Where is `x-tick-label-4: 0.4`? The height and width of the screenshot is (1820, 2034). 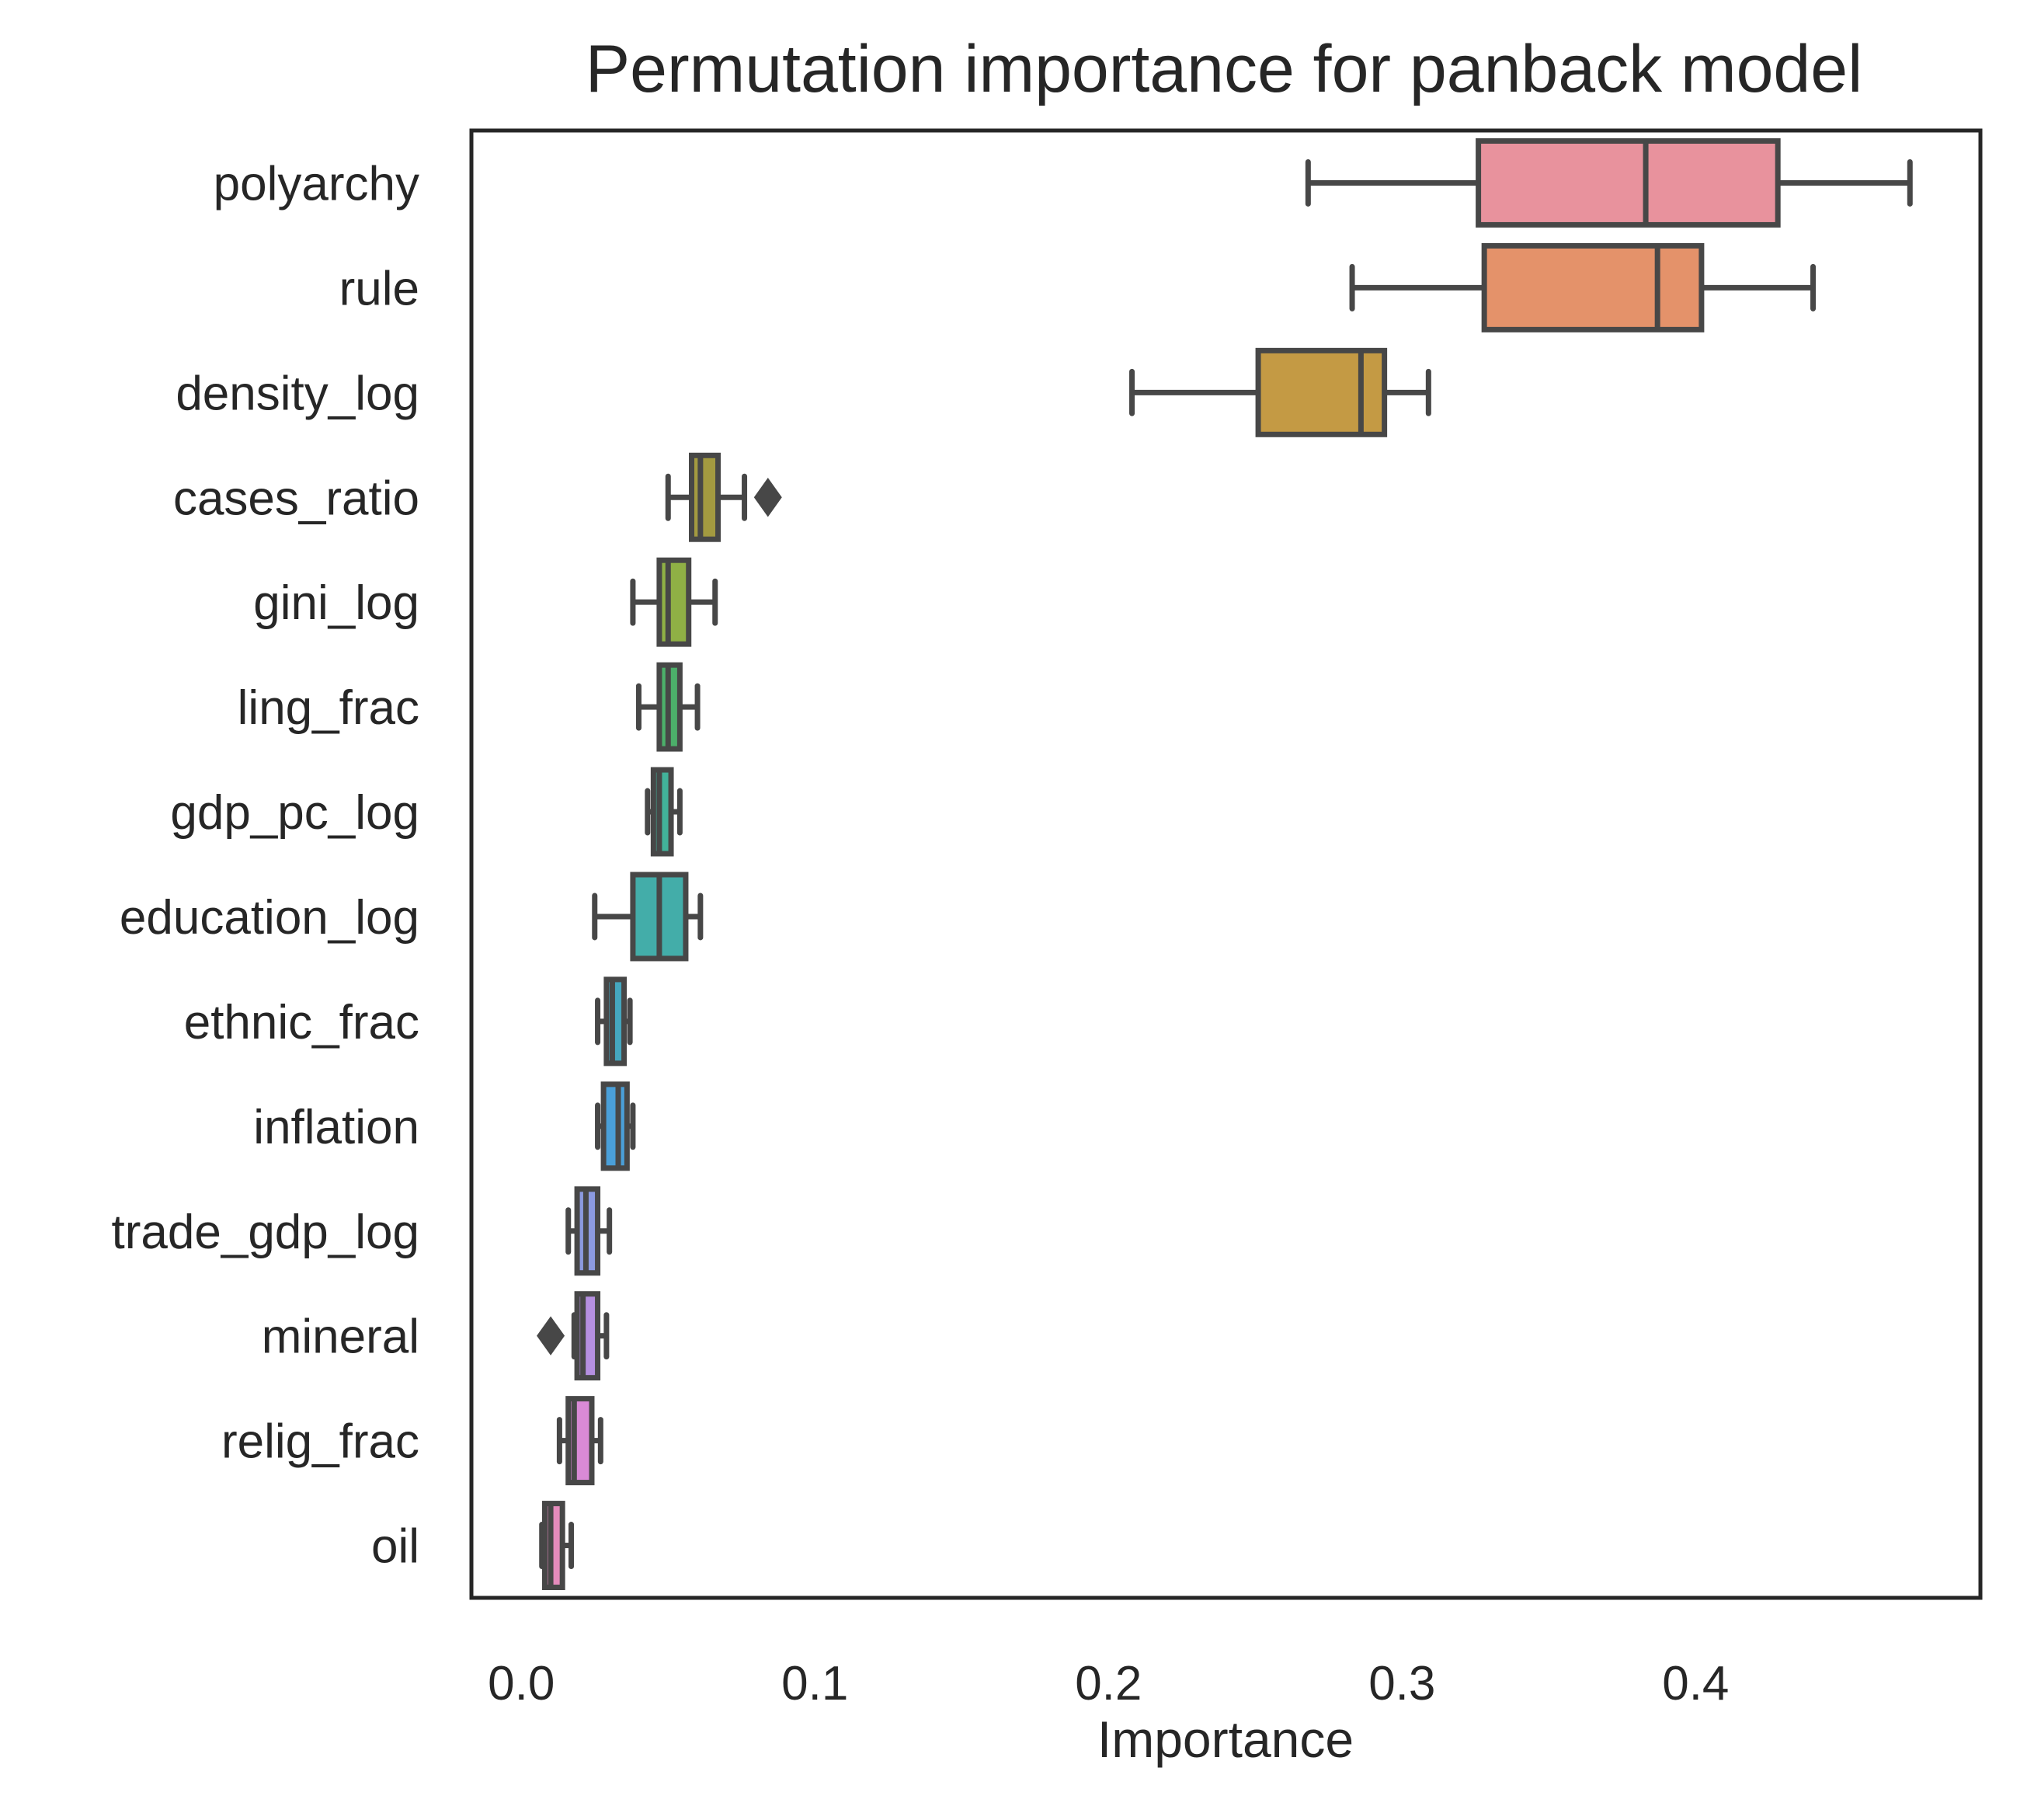 x-tick-label-4: 0.4 is located at coordinates (1695, 1683).